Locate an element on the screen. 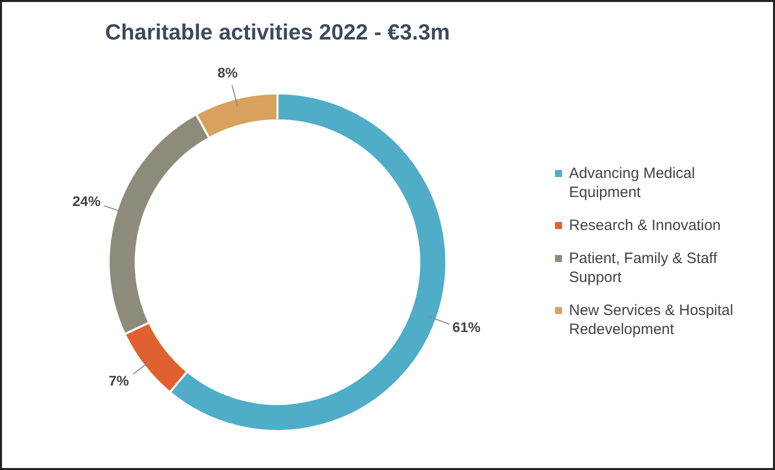 Image resolution: width=775 pixels, height=470 pixels. data-label: 8% is located at coordinates (227, 72).